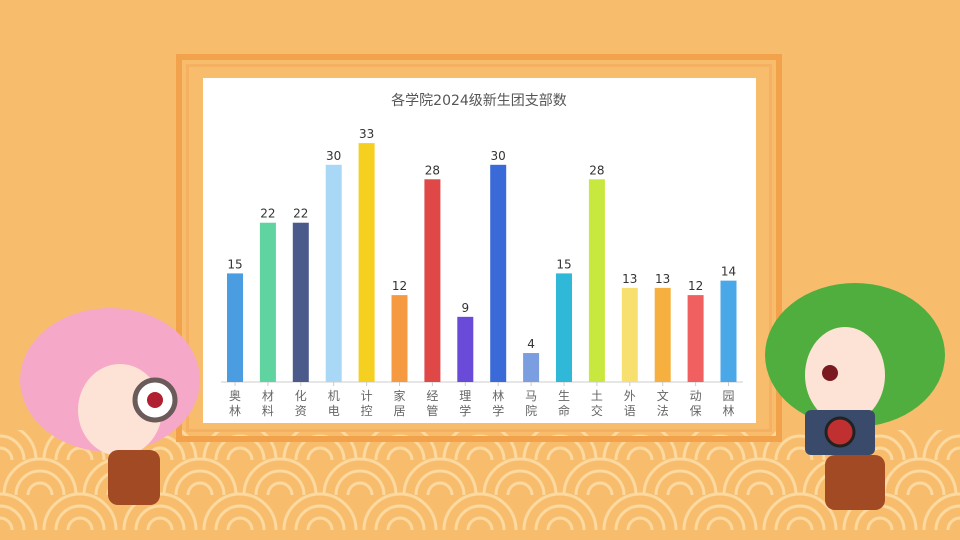 This screenshot has height=540, width=960. What do you see at coordinates (235, 327) in the screenshot?
I see `bar-奥林` at bounding box center [235, 327].